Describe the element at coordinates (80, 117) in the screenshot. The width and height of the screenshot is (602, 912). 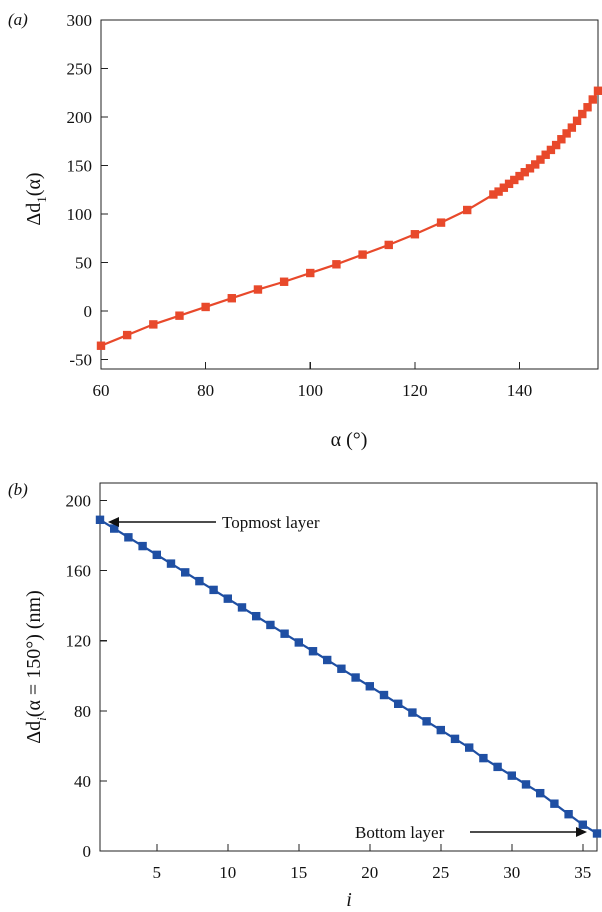
I see `chart-a-y-tick-label-5: 200` at that location.